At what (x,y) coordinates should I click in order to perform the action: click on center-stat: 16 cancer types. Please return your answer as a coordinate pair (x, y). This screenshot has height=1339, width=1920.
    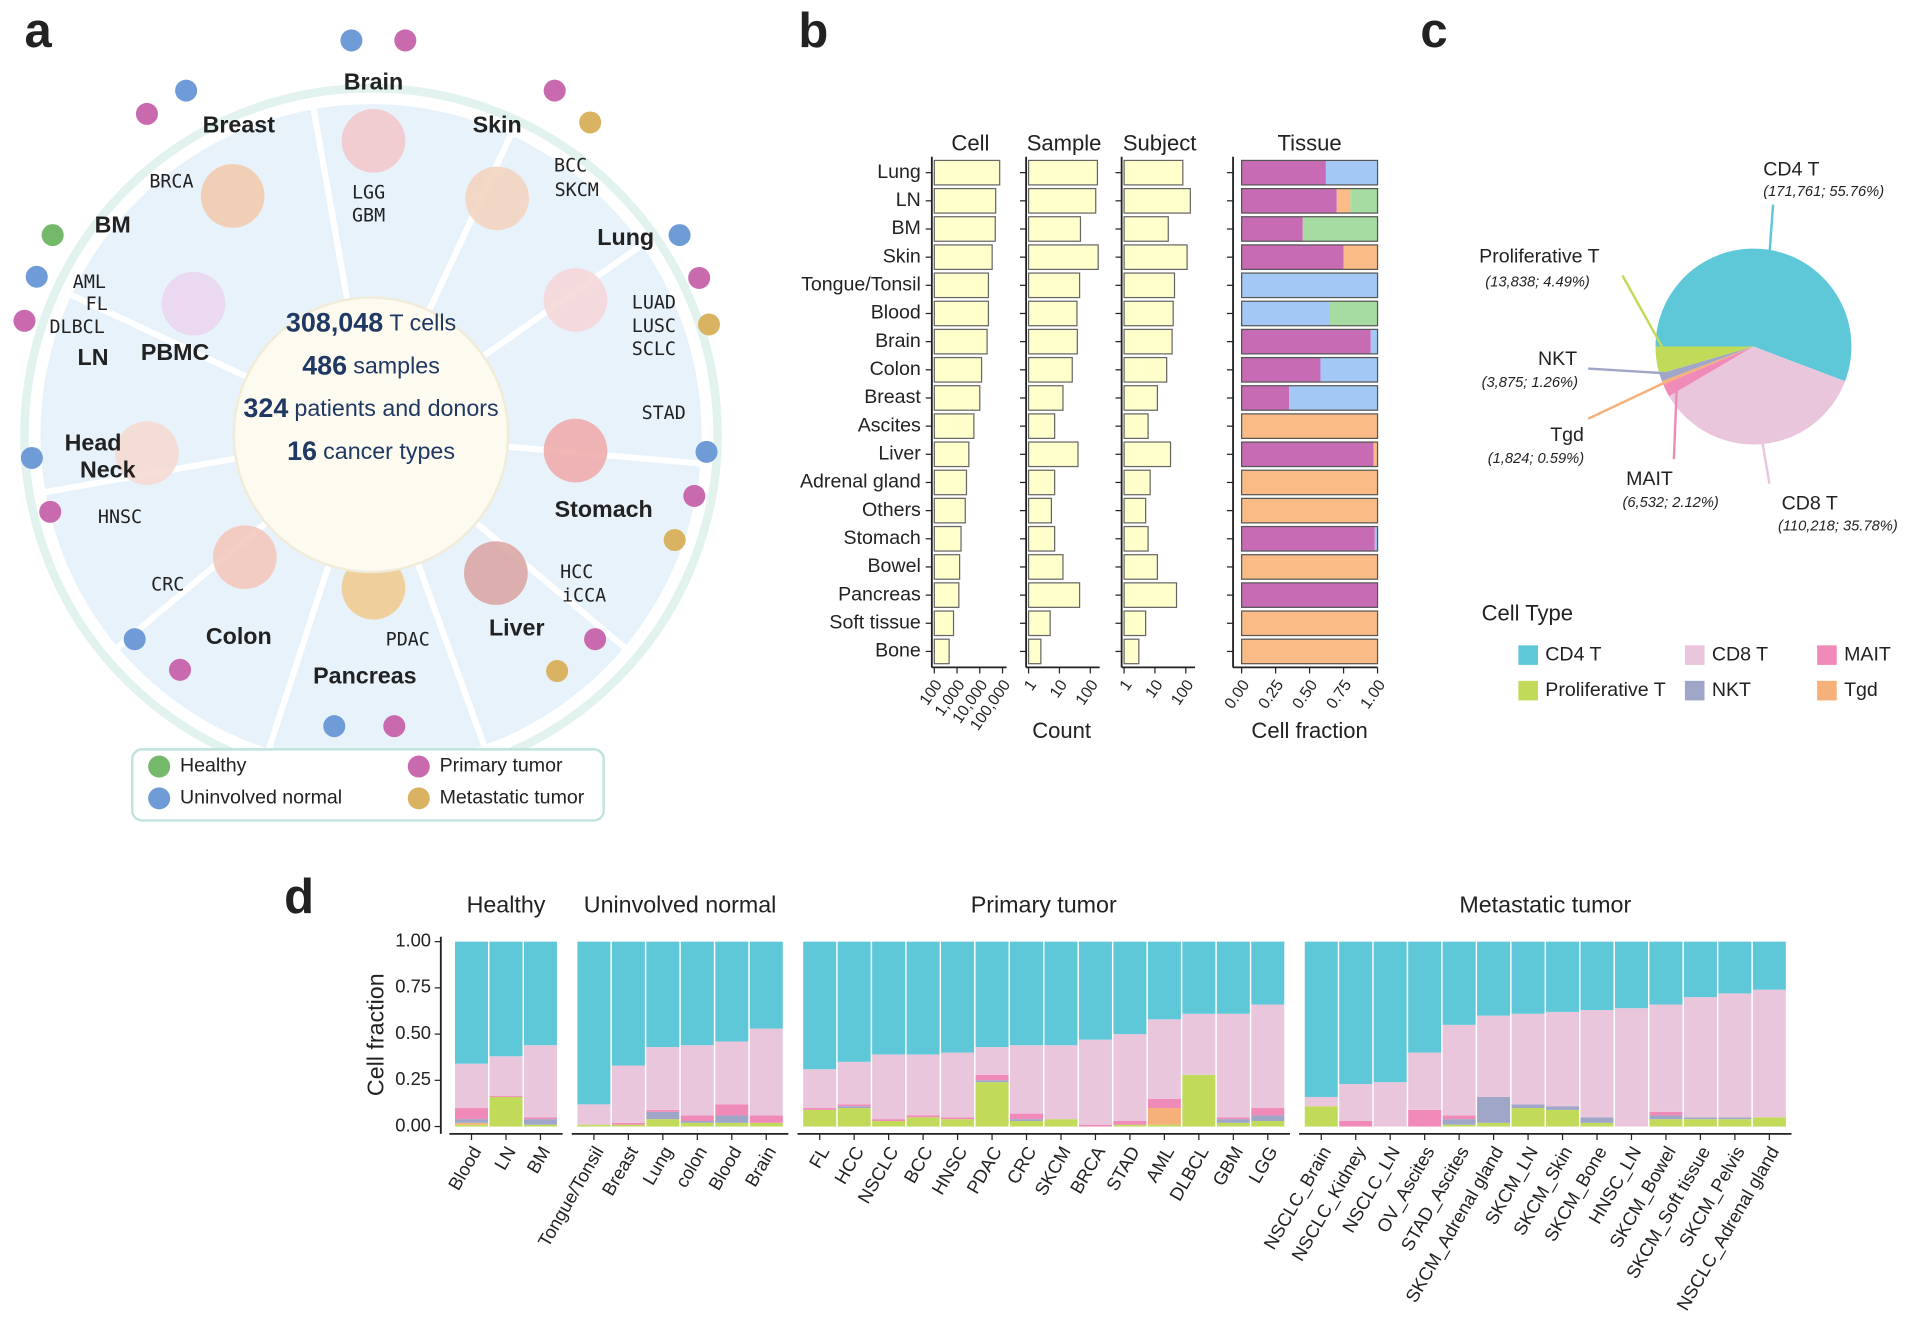
    Looking at the image, I should click on (371, 451).